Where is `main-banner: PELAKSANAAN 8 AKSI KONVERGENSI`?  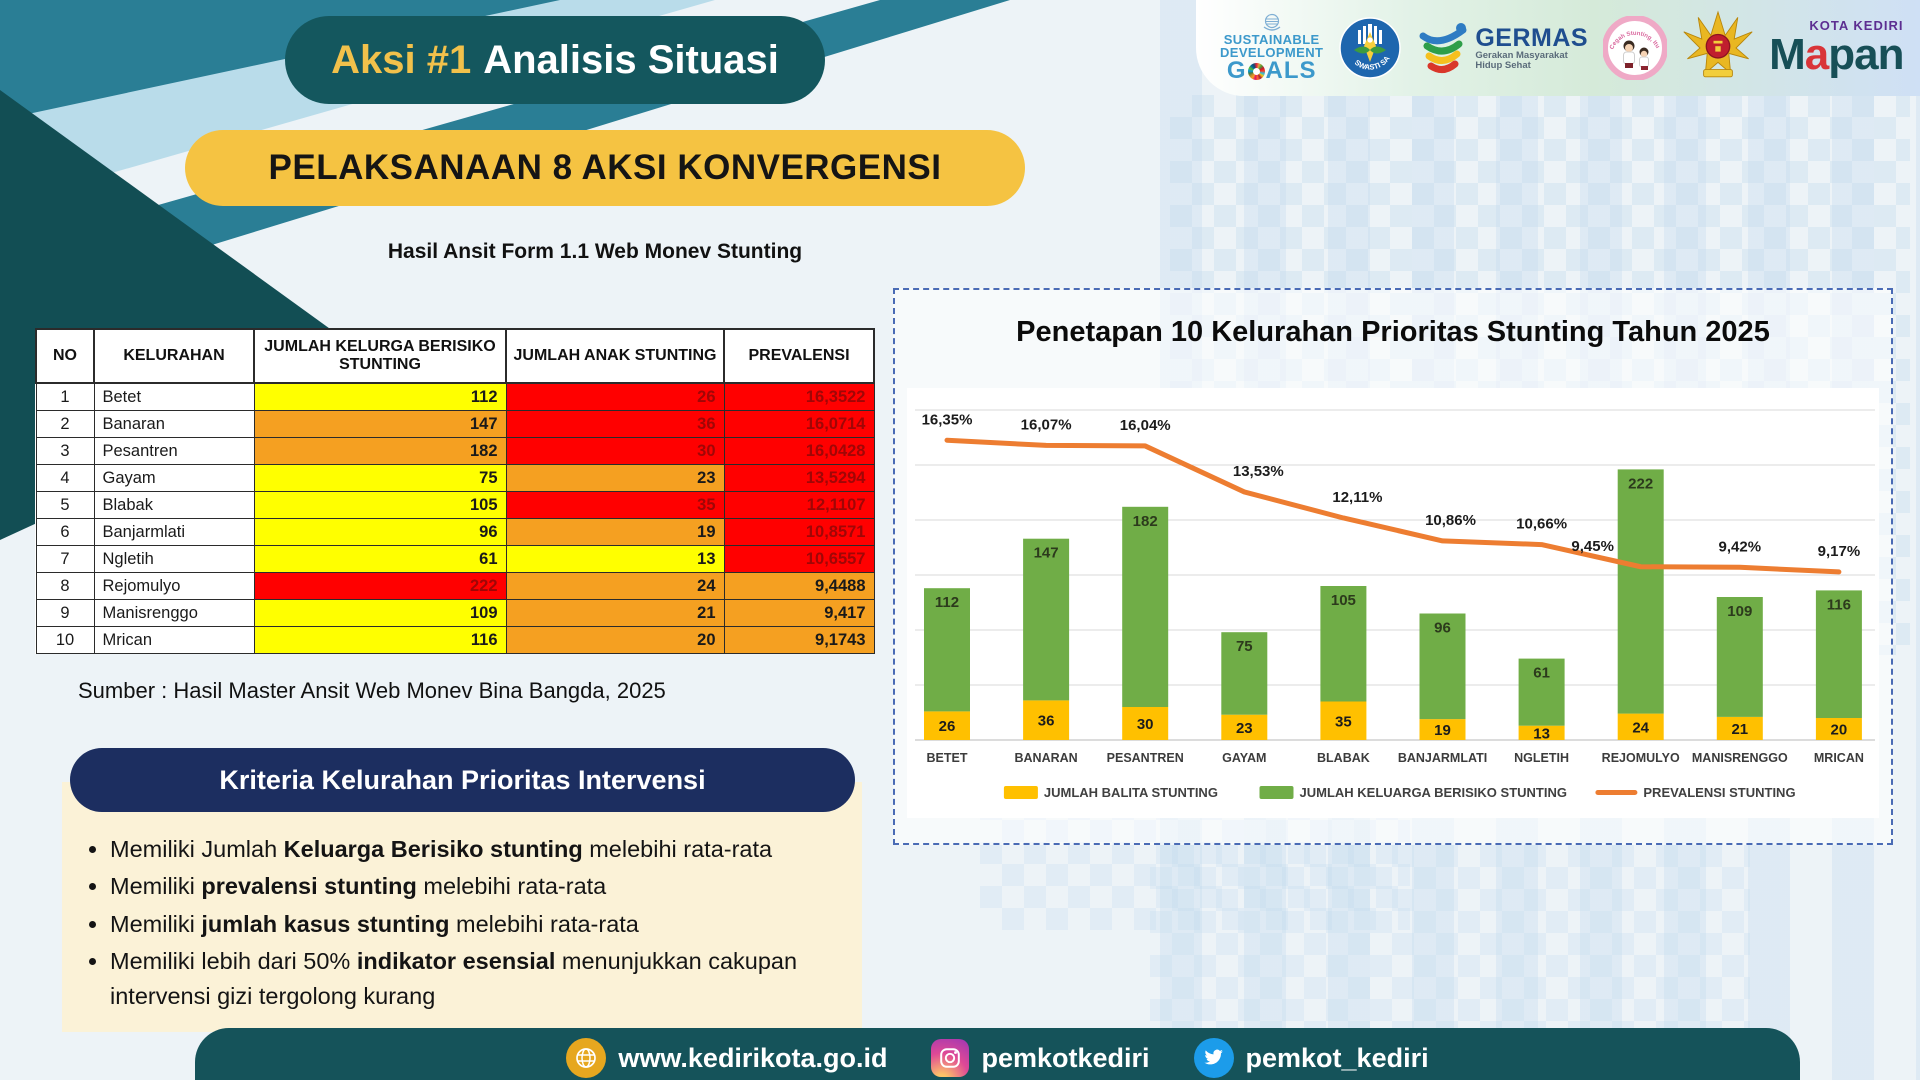 main-banner: PELAKSANAAN 8 AKSI KONVERGENSI is located at coordinates (605, 168).